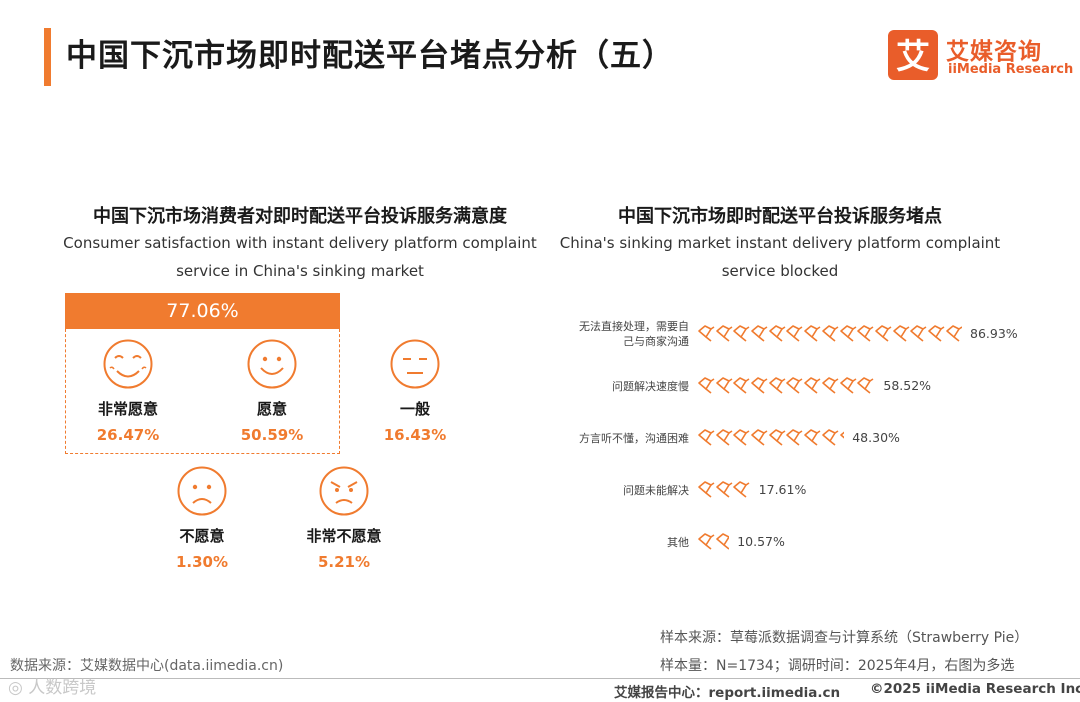  I want to click on data-source: 数据来源：艾媒数据中心(data.iimedia.cn), so click(147, 666).